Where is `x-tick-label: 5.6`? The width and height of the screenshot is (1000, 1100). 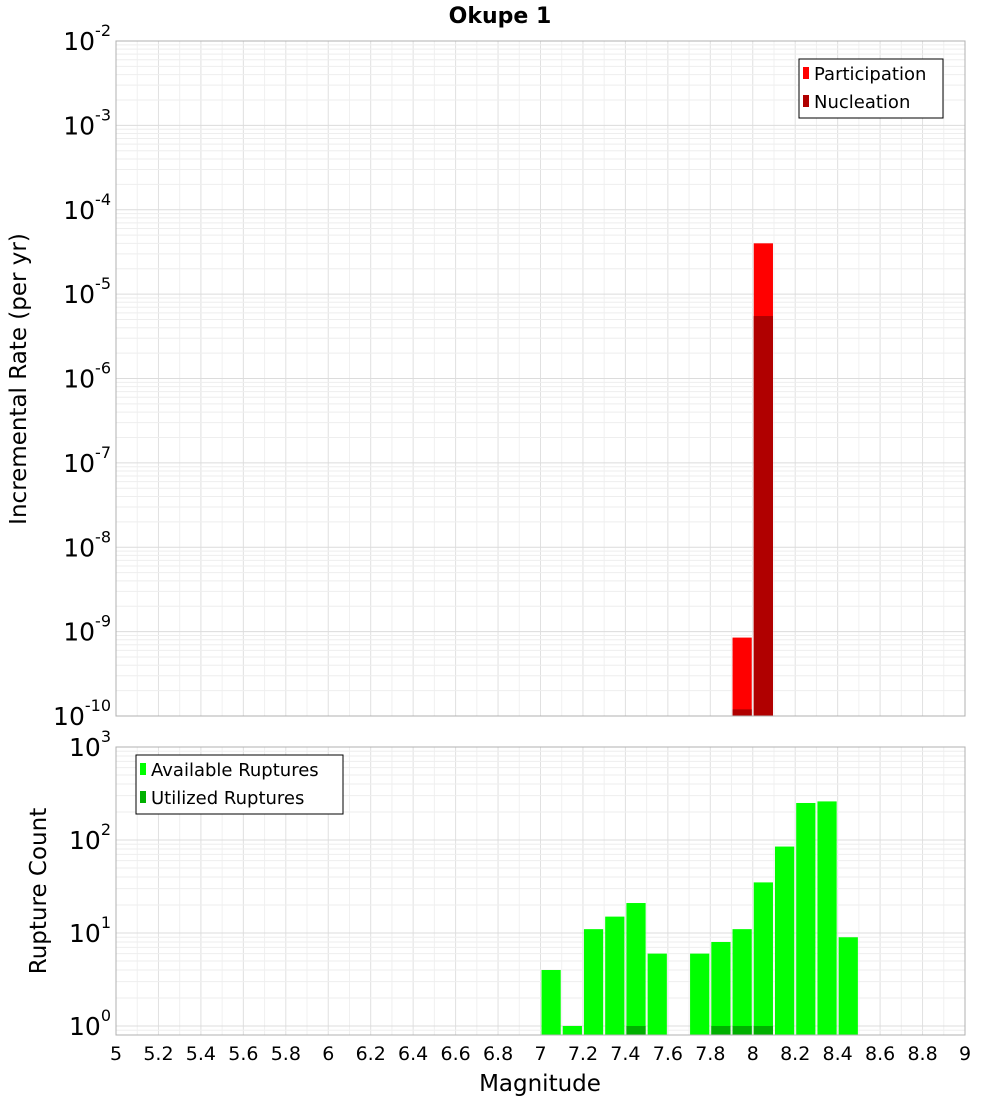
x-tick-label: 5.6 is located at coordinates (243, 1054).